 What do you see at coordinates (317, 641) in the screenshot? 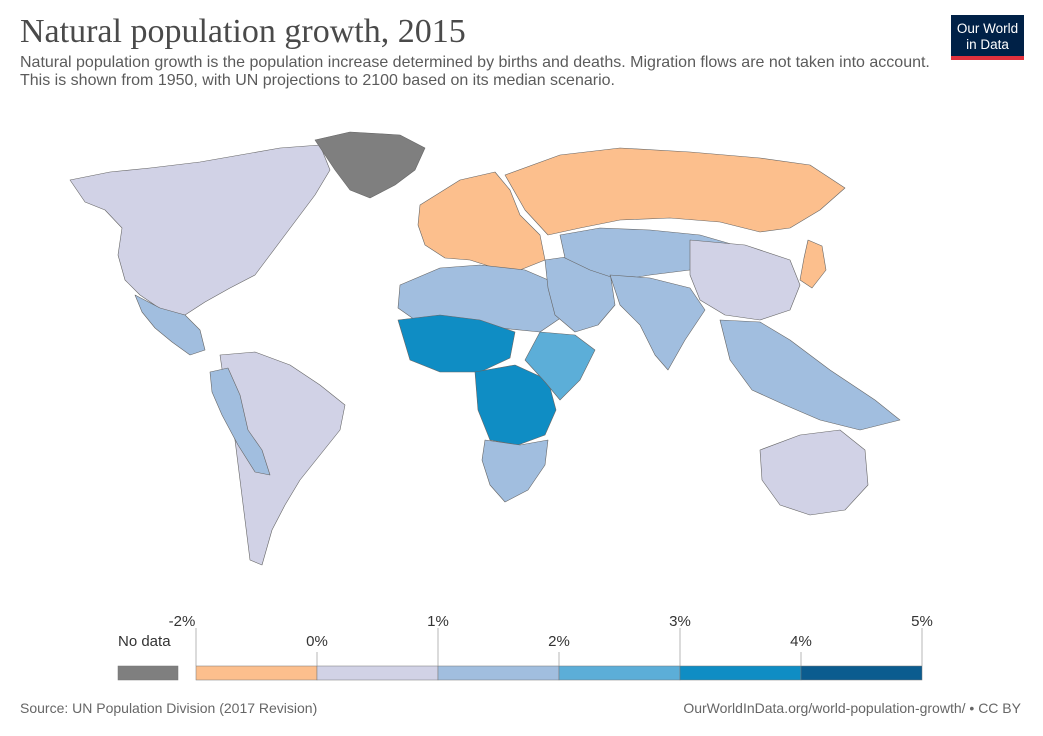
I see `legend-tick-label-1: 0%` at bounding box center [317, 641].